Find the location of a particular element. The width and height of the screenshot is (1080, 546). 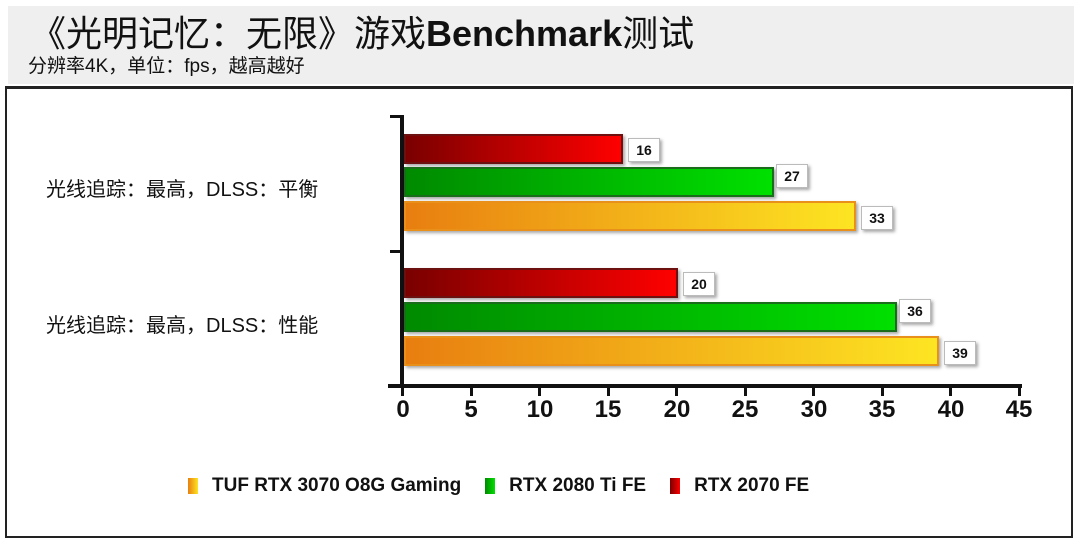

legend-label: TUF RTX 3070 O8G Gaming is located at coordinates (337, 485).